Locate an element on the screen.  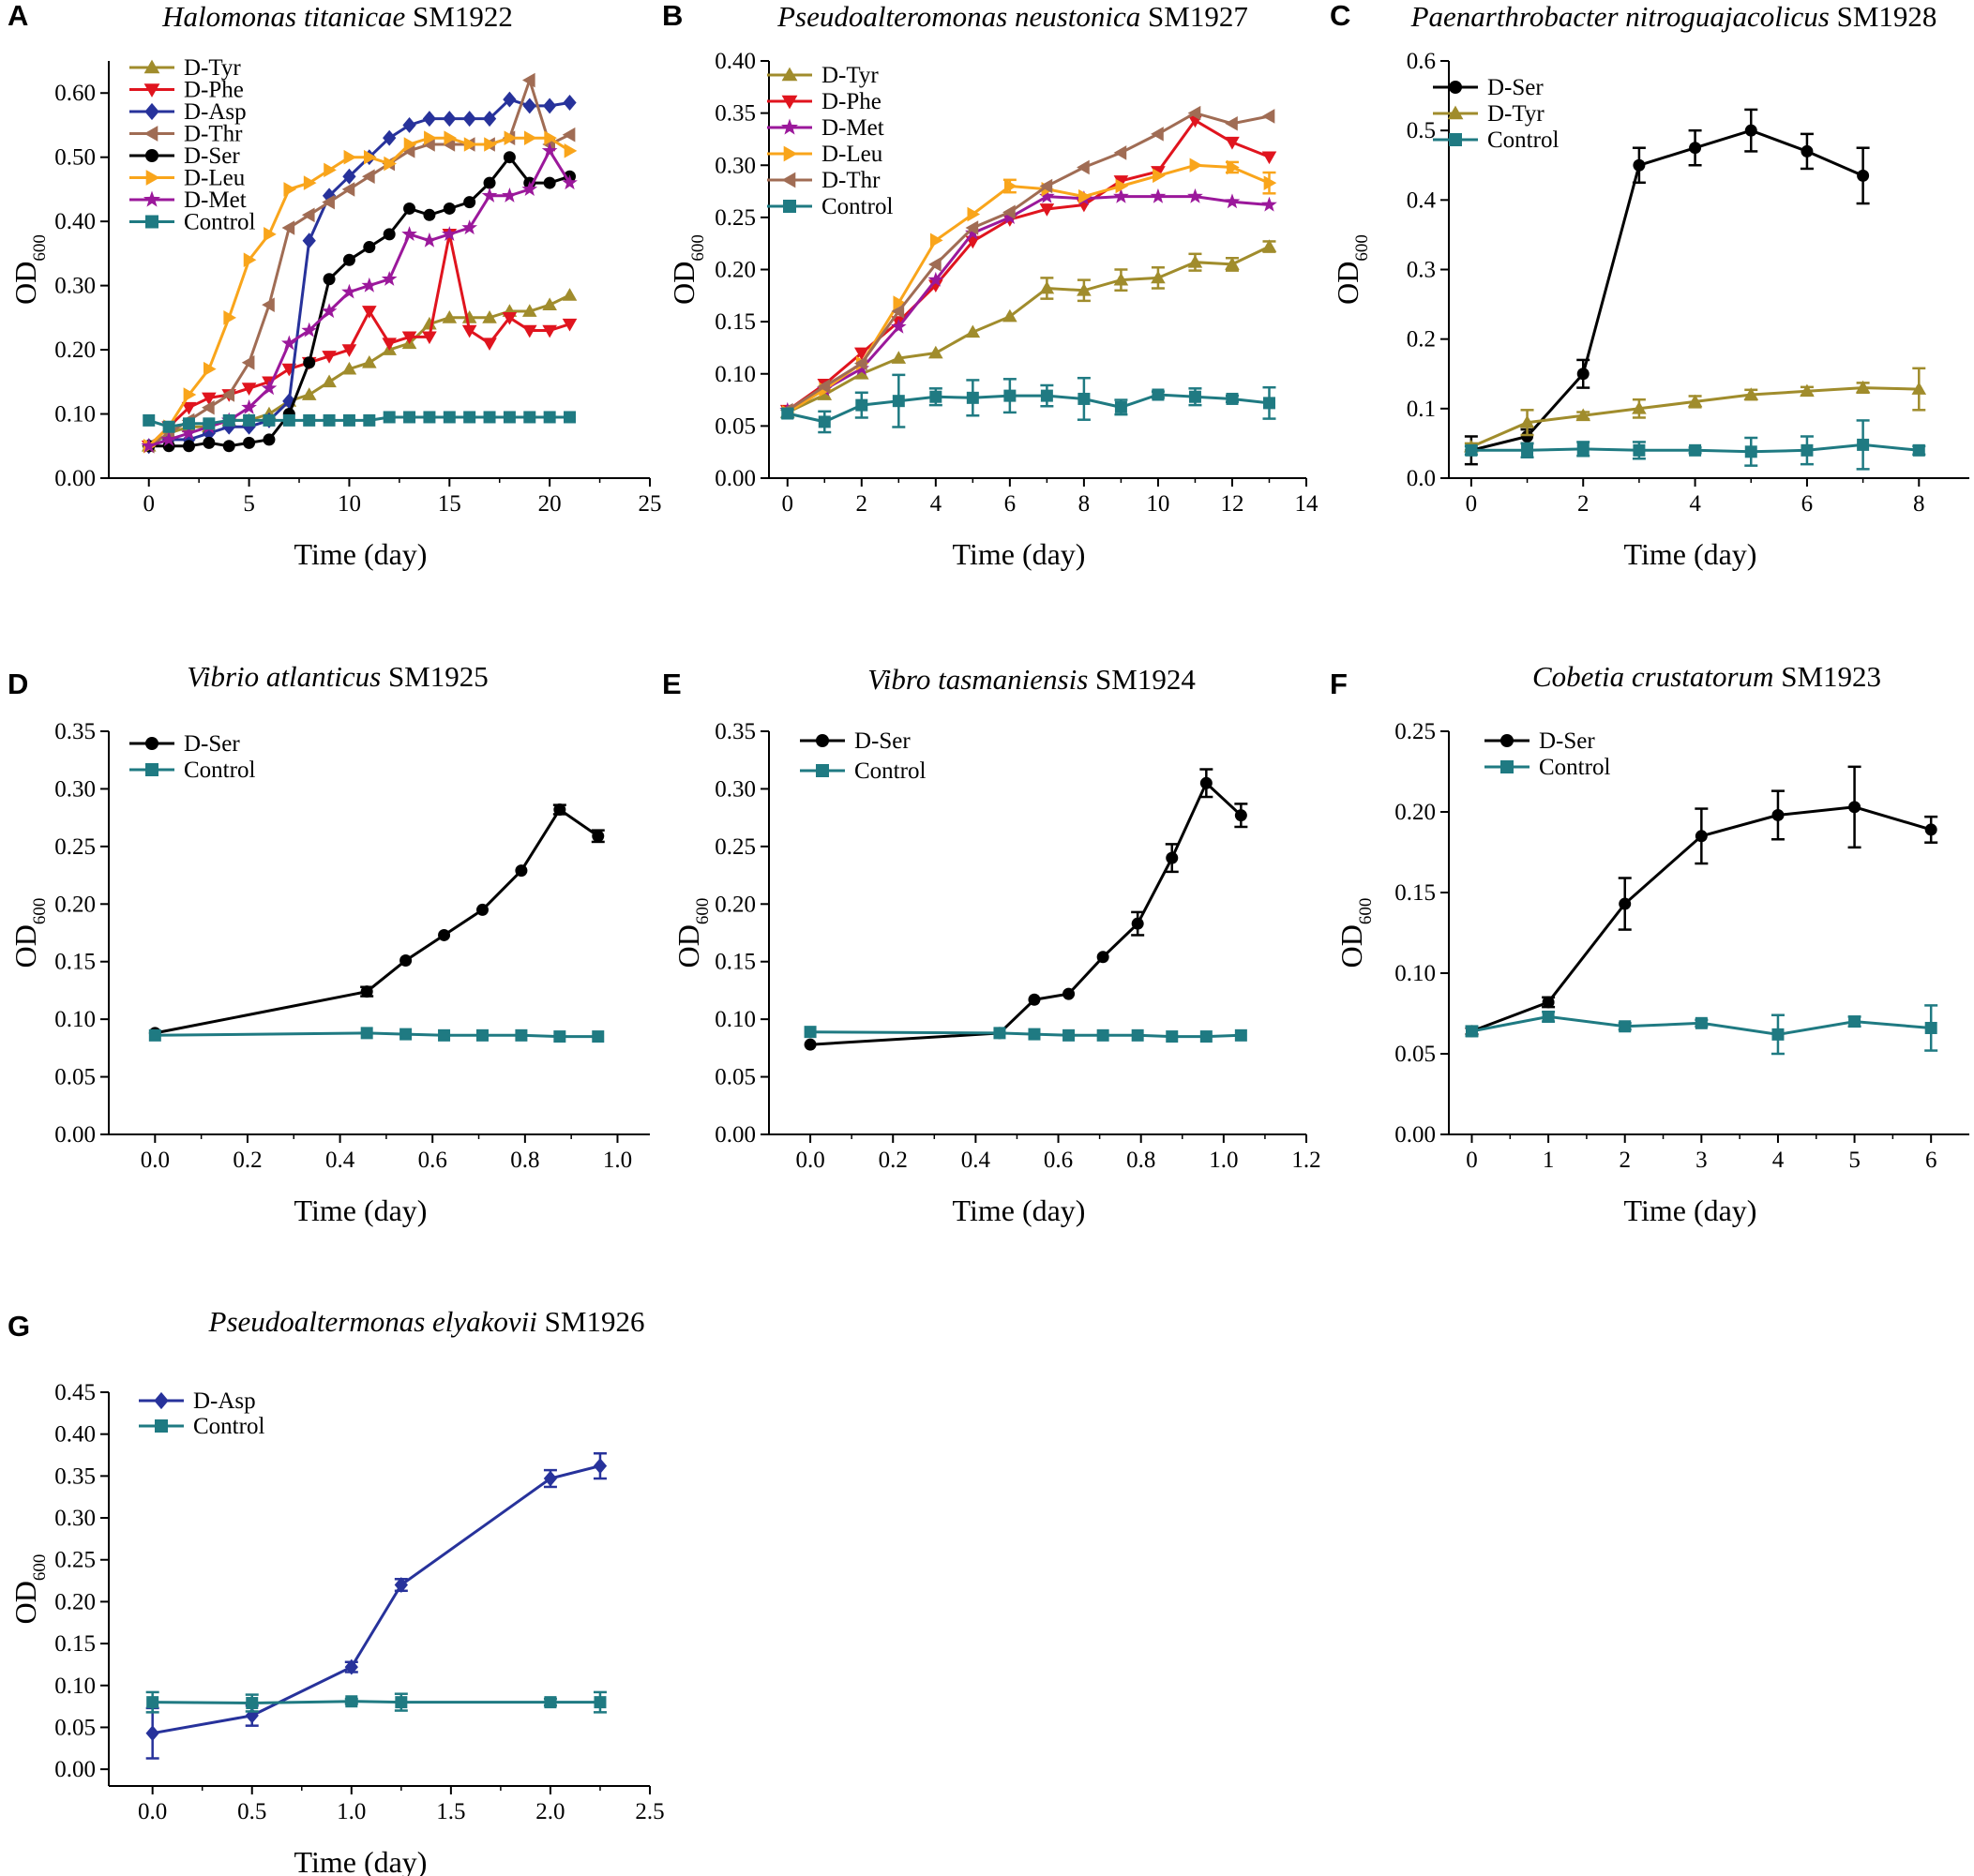
panel-b-series-d-tyr is located at coordinates (1028, 328).